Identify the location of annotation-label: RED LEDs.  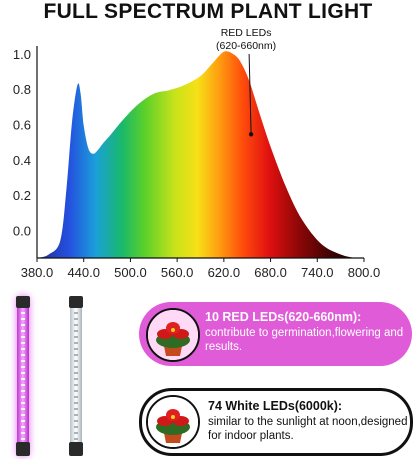
(246, 33).